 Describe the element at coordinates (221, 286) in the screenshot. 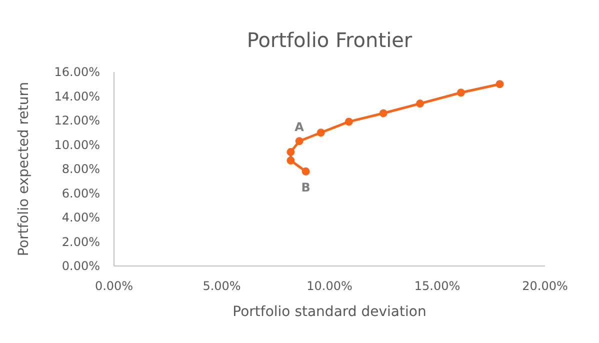

I see `x-tick-label: 5.00%` at that location.